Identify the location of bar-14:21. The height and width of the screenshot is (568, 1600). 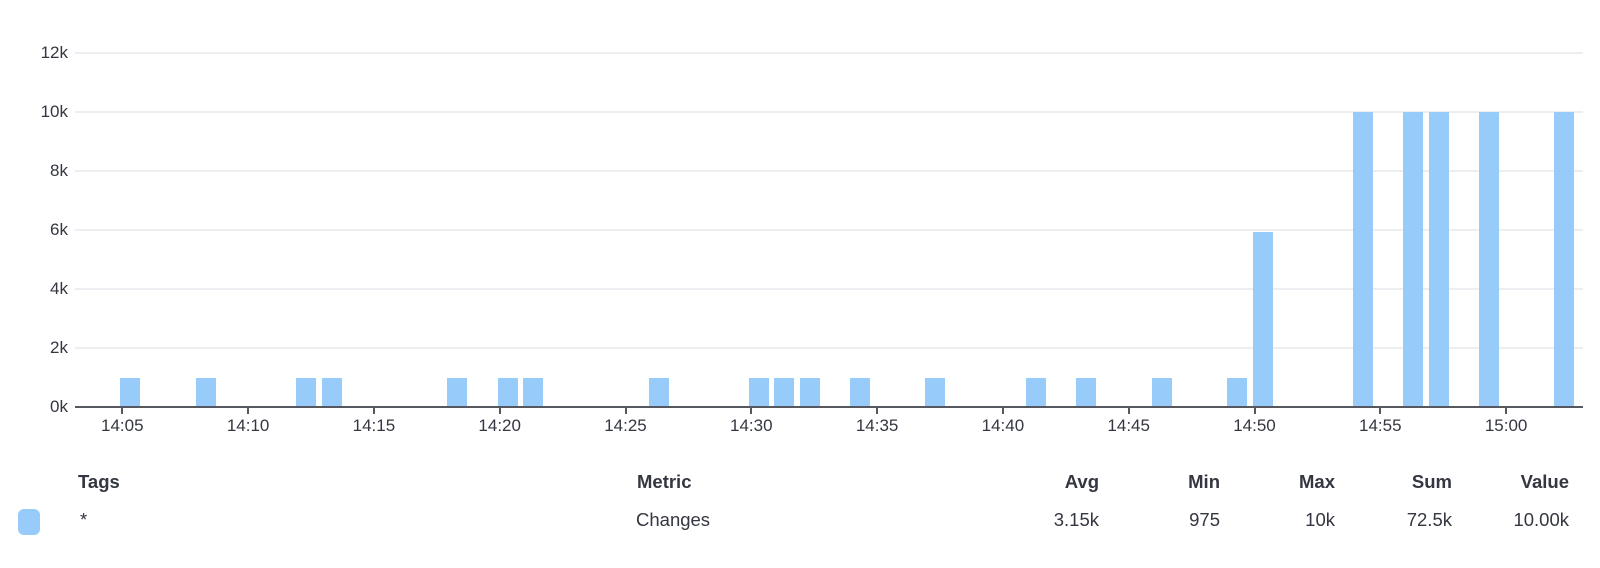
(532, 392).